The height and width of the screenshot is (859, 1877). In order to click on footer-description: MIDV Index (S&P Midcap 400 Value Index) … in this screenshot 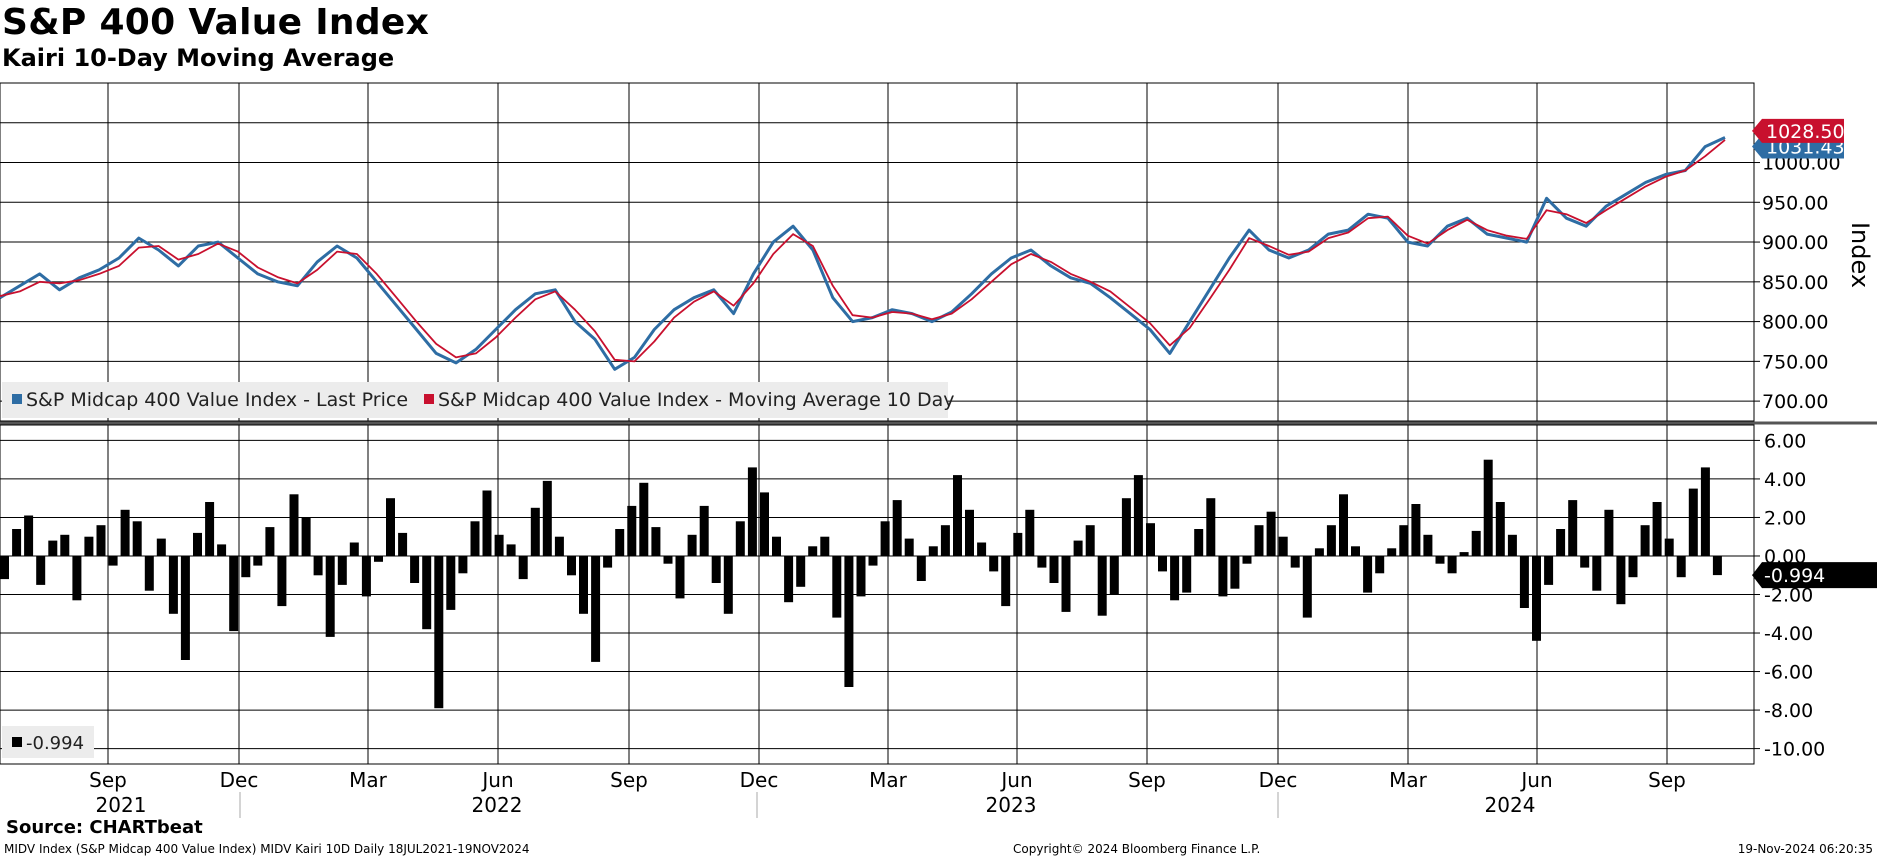, I will do `click(267, 849)`.